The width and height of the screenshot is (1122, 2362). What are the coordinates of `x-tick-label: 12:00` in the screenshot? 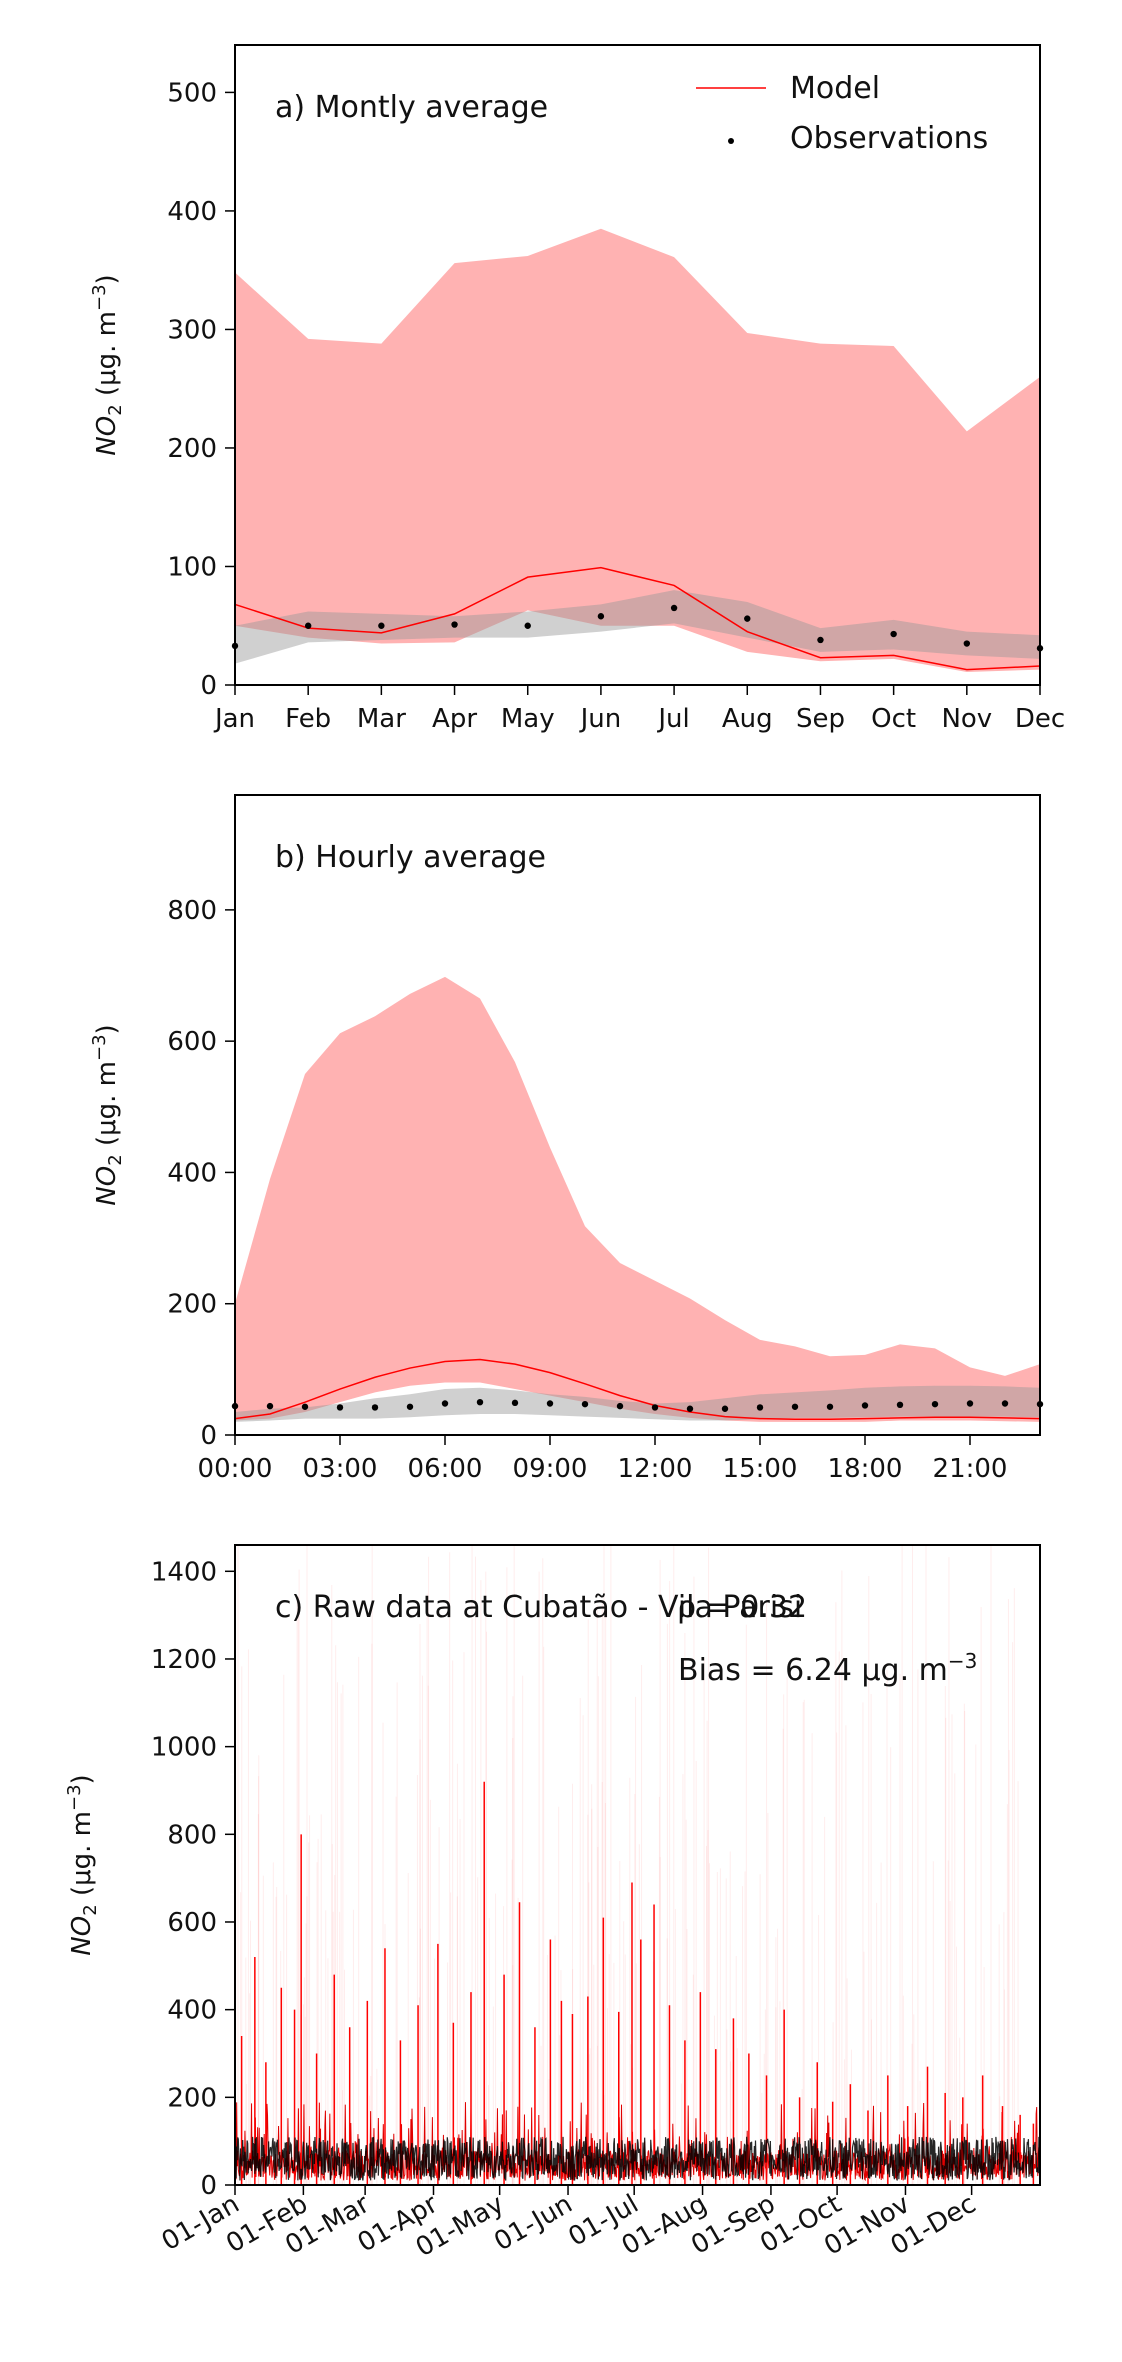 It's located at (655, 1469).